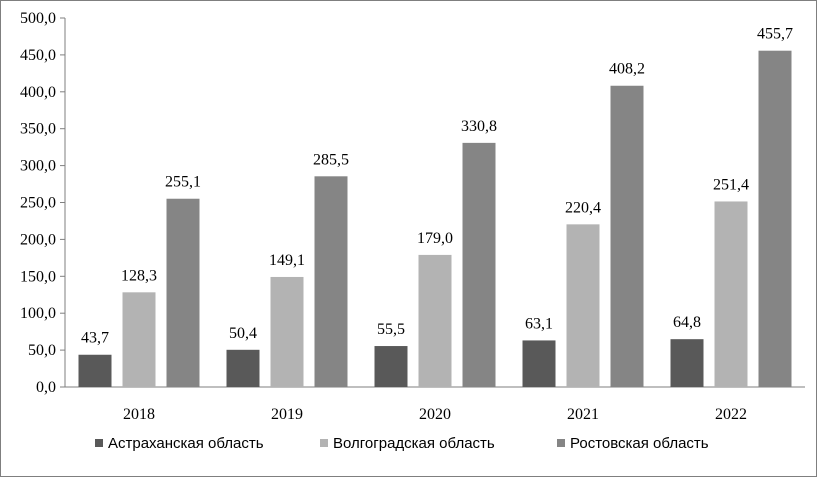 The image size is (817, 477). What do you see at coordinates (287, 260) in the screenshot?
I see `data-label: 149,1` at bounding box center [287, 260].